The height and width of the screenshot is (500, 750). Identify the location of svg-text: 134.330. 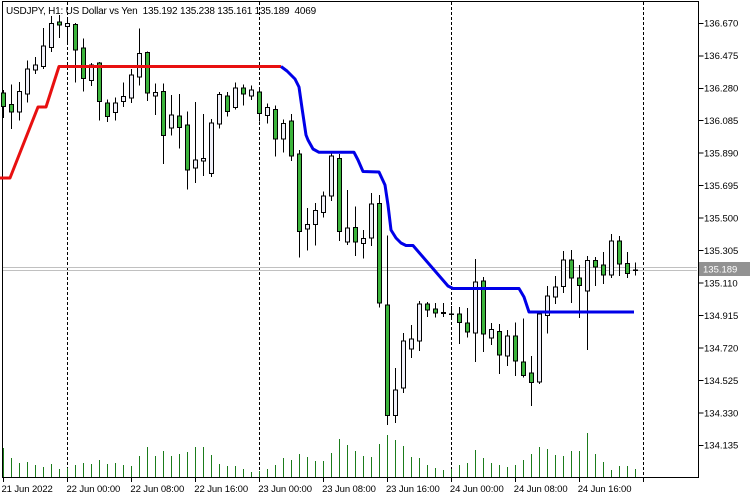
(721, 413).